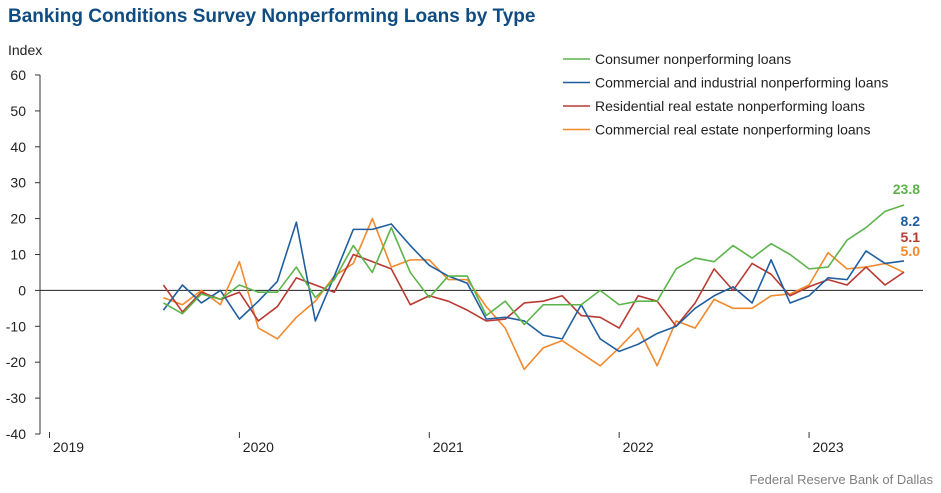 The width and height of the screenshot is (941, 493). I want to click on x-tick-label: 2022, so click(638, 447).